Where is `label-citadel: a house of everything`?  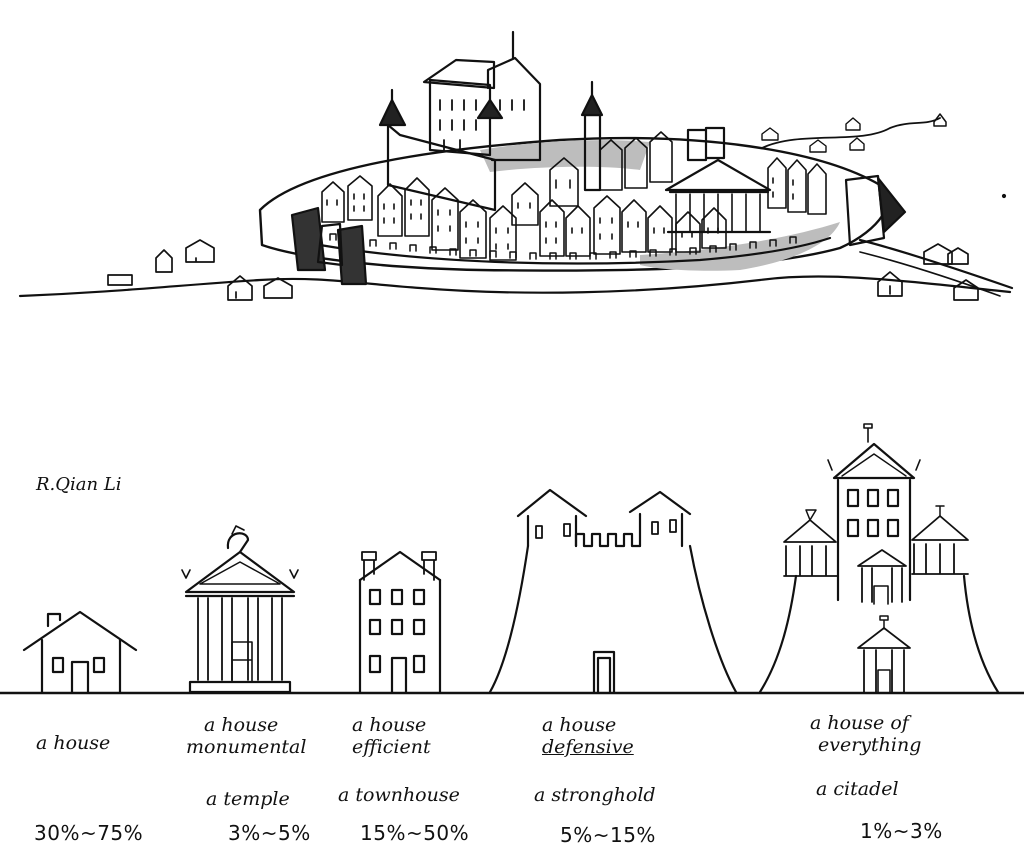
label-citadel: a house of everything is located at coordinates (865, 734).